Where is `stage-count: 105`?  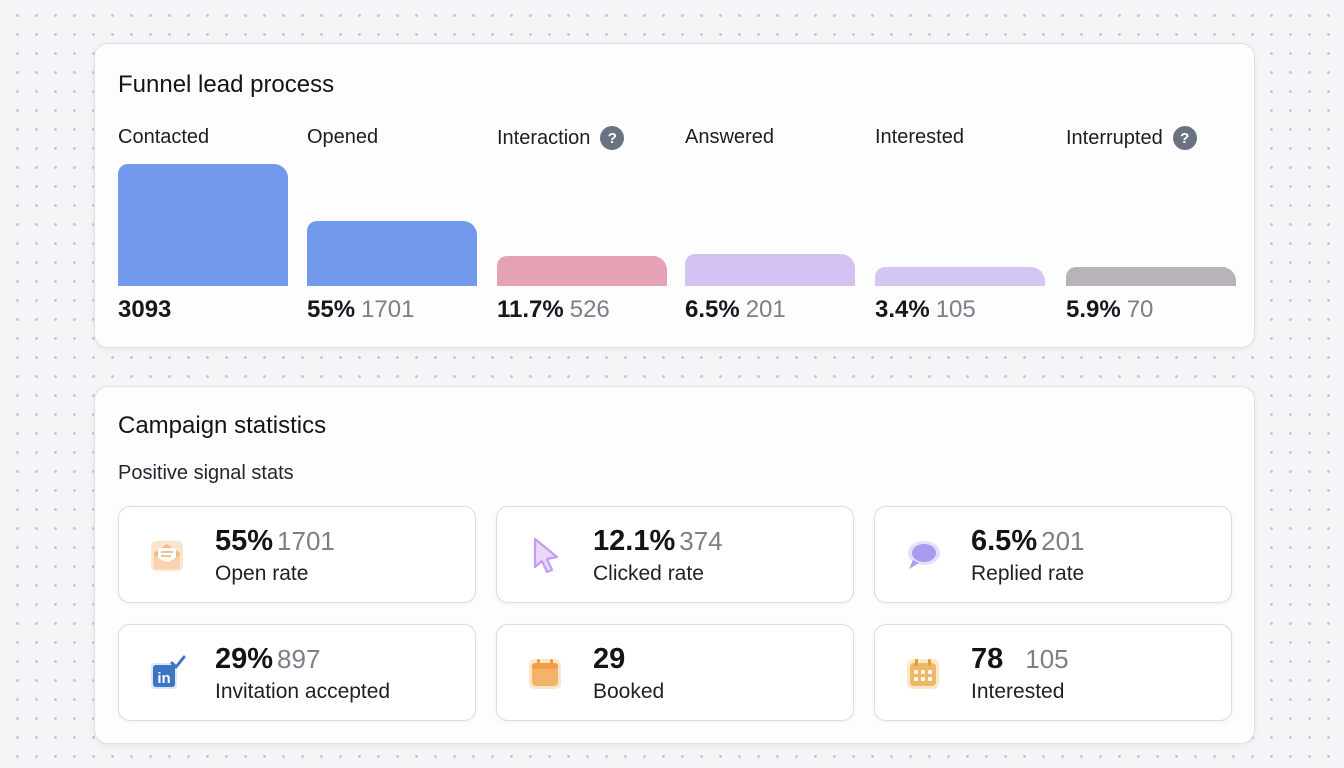 stage-count: 105 is located at coordinates (955, 309).